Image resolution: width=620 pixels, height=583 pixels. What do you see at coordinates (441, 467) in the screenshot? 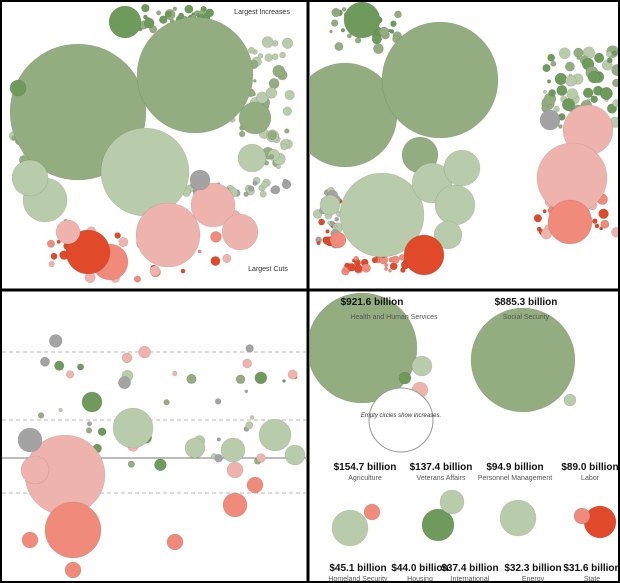
I see `amount: $137.4 billion` at bounding box center [441, 467].